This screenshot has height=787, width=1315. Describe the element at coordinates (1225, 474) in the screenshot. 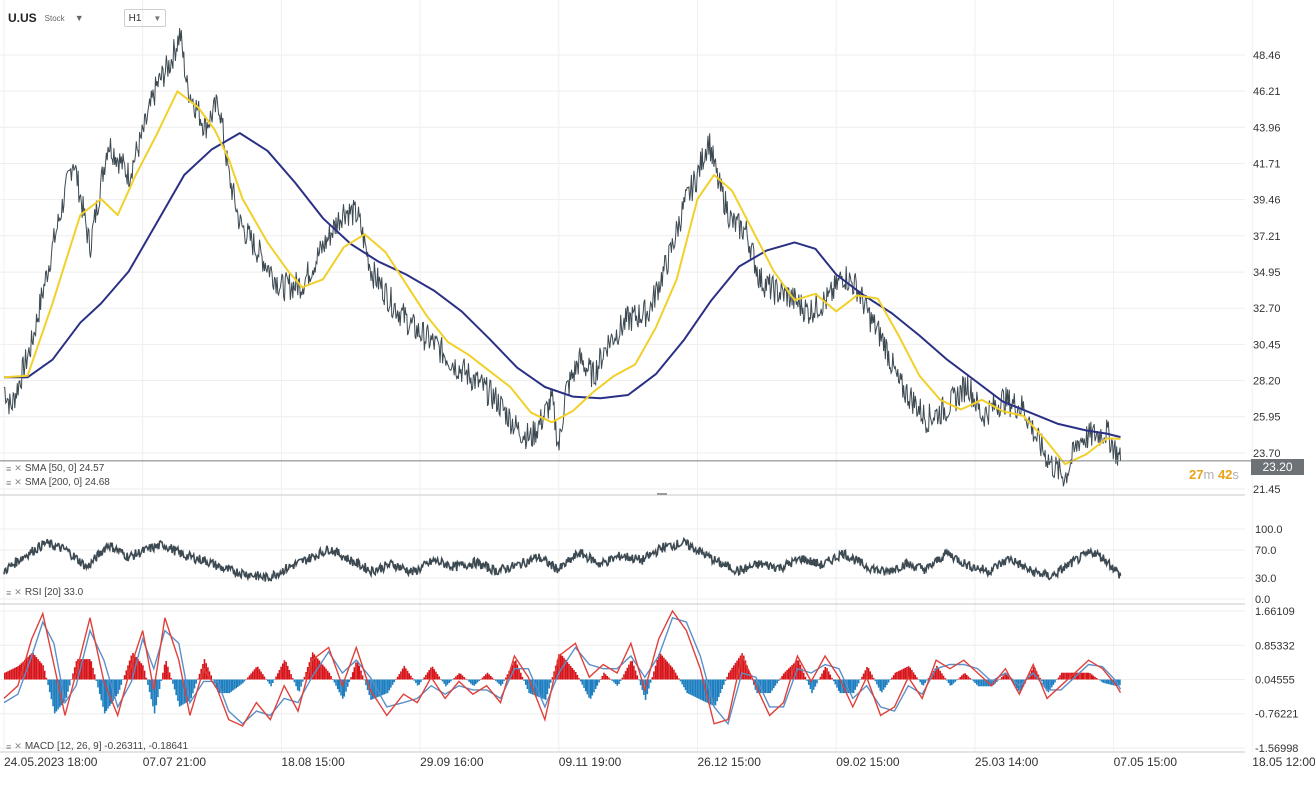

I see `countdown-seconds: 42` at that location.